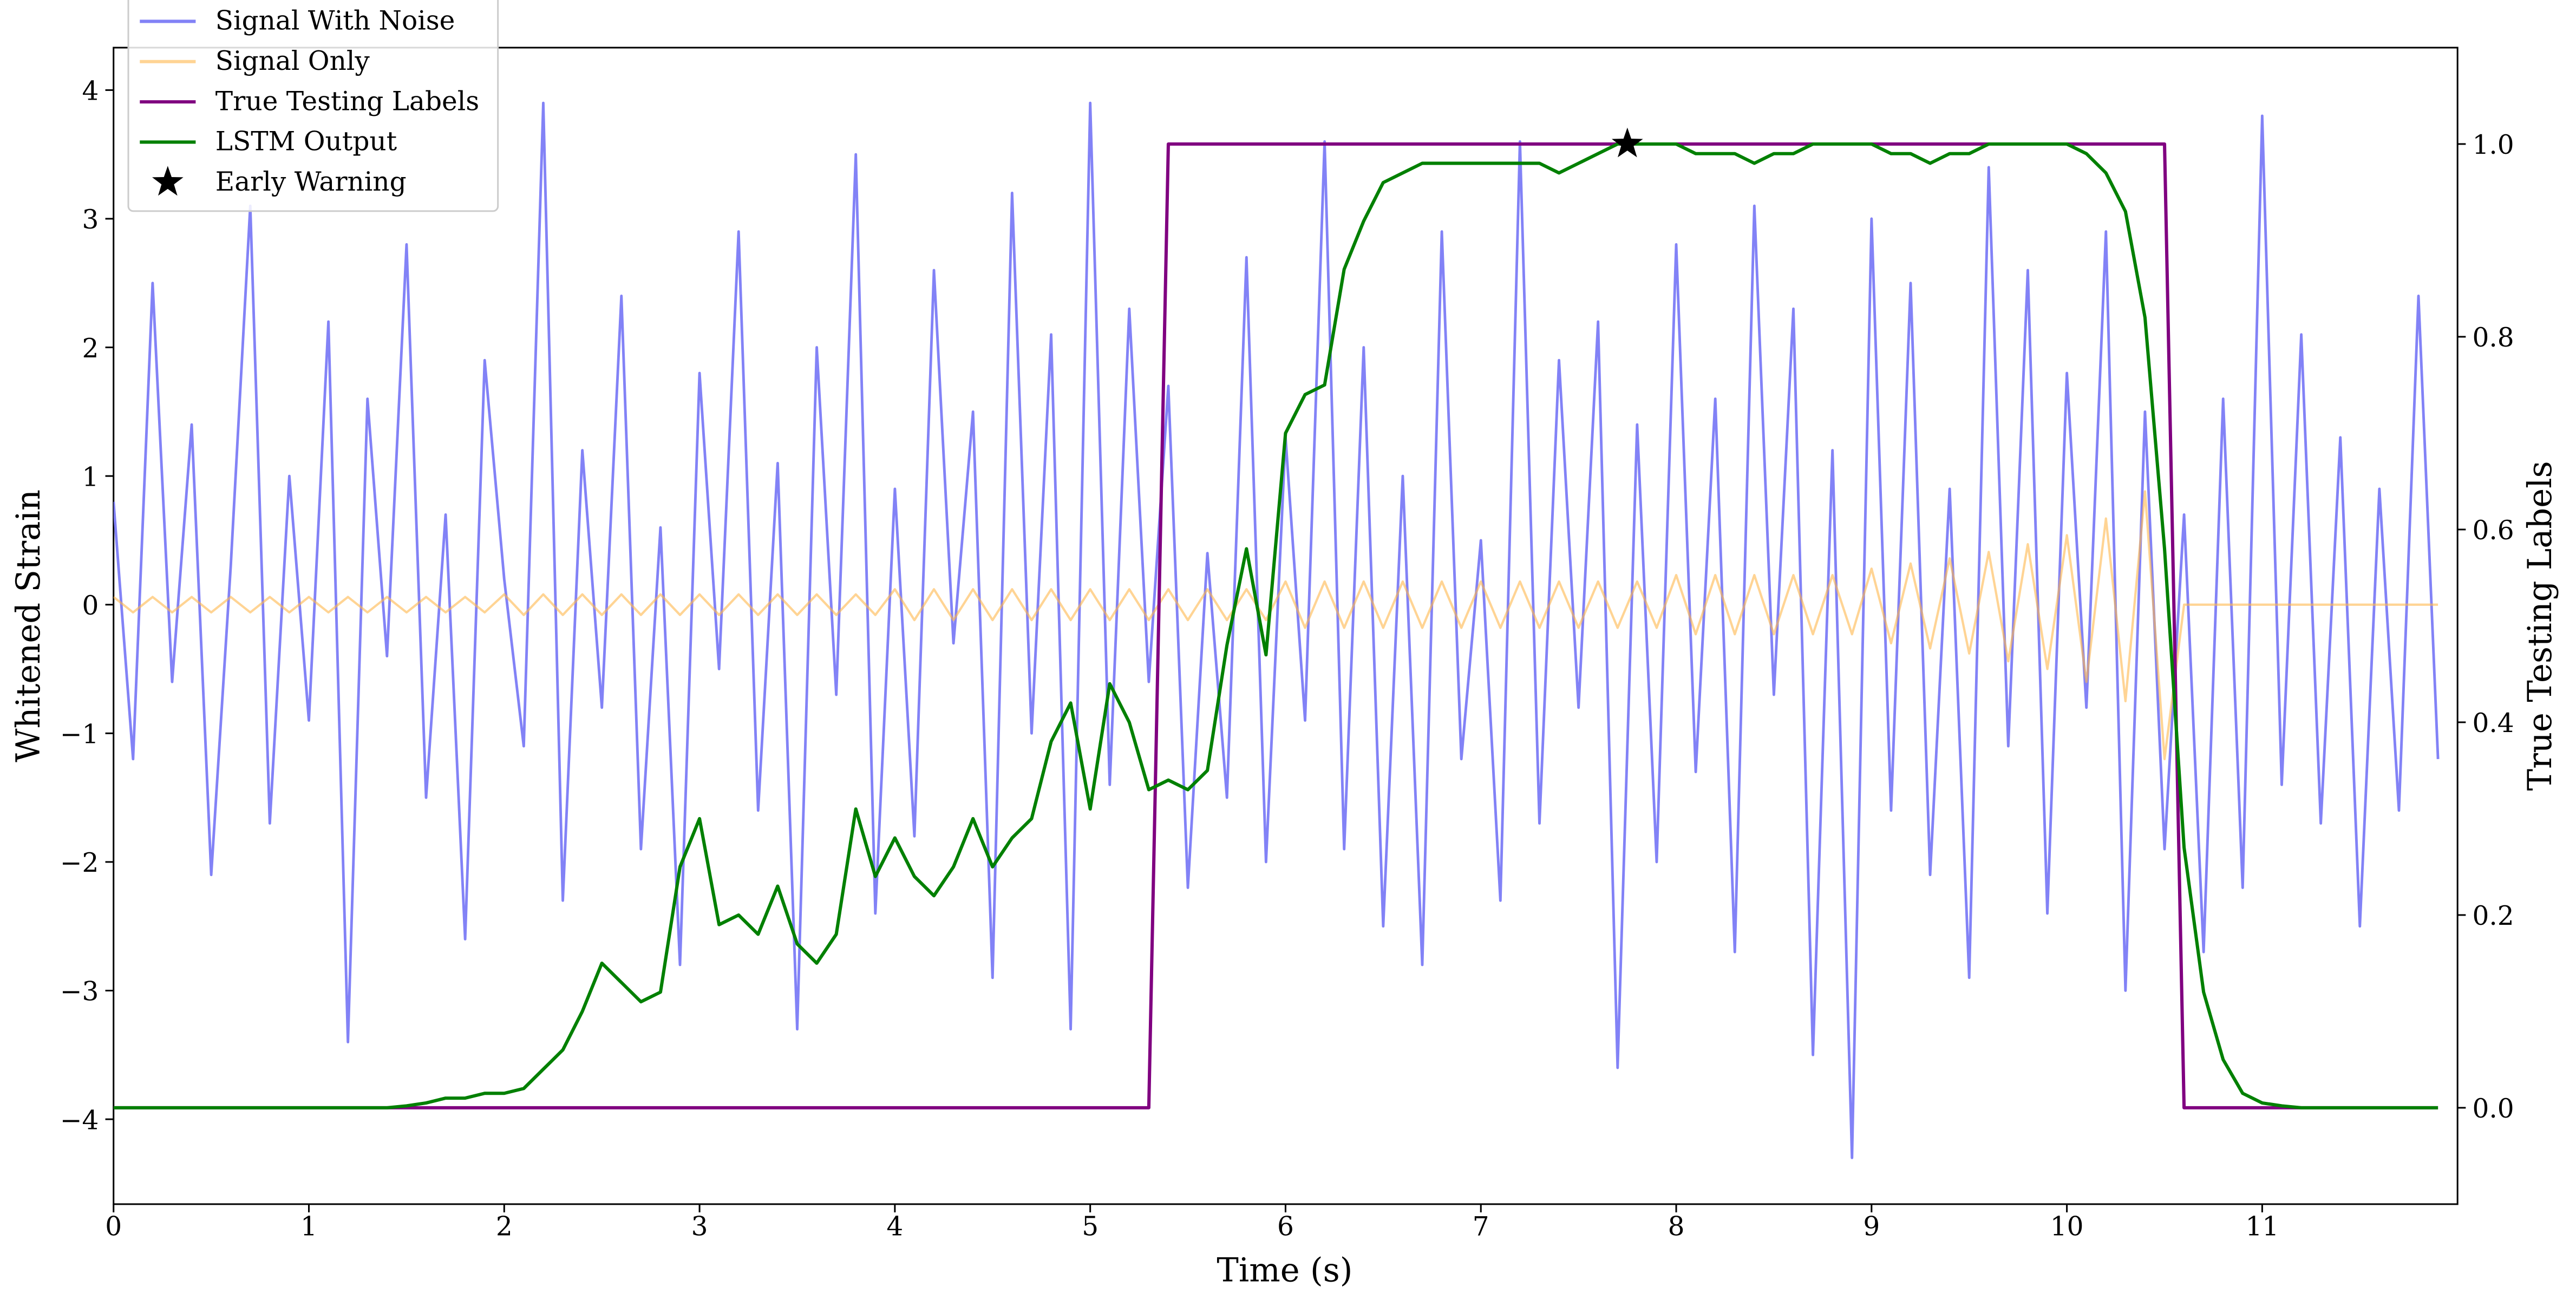 This screenshot has height=1306, width=2576. Describe the element at coordinates (79, 992) in the screenshot. I see `y-tick-label: −3` at that location.